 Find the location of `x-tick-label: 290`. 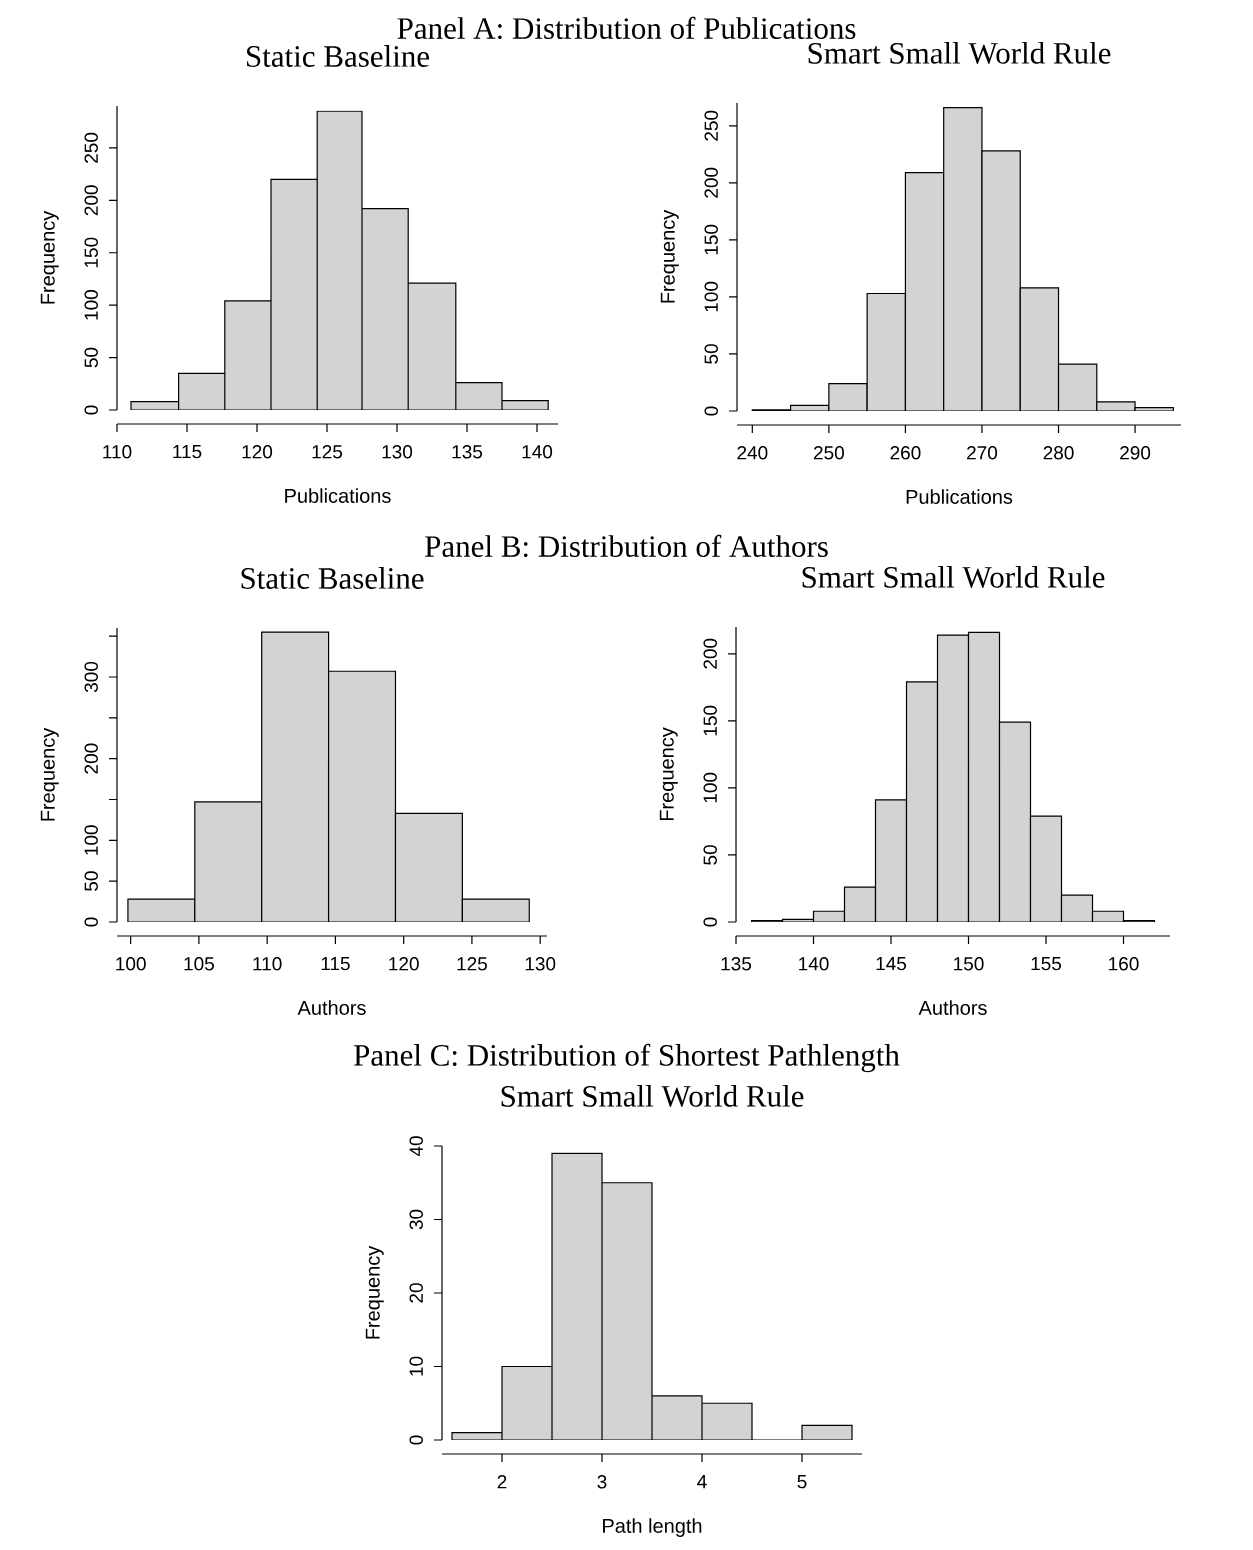

x-tick-label: 290 is located at coordinates (1135, 453).